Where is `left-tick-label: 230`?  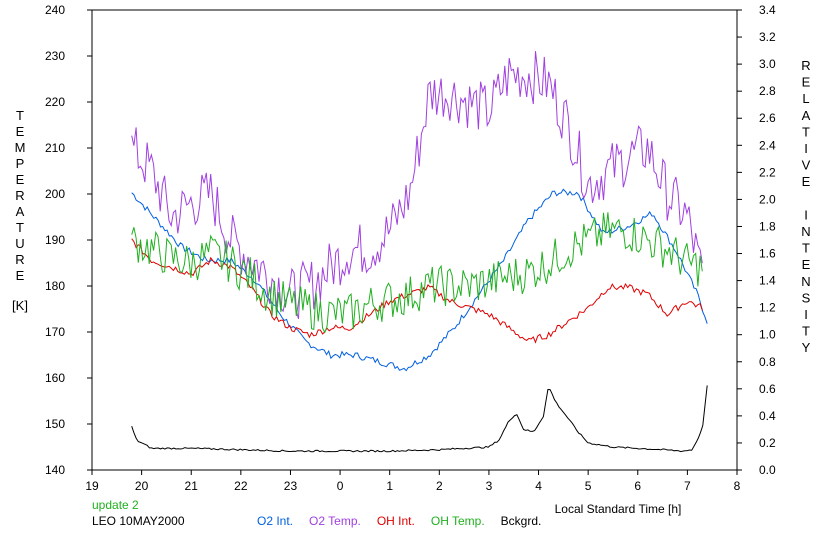 left-tick-label: 230 is located at coordinates (55, 56).